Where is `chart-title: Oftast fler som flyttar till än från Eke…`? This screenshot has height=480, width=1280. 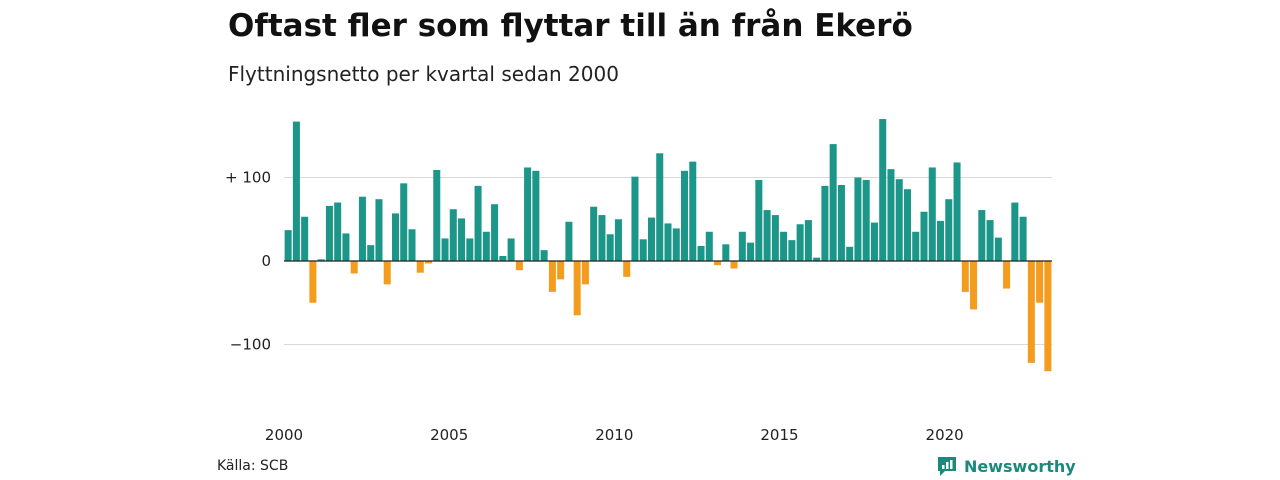 chart-title: Oftast fler som flyttar till än från Eke… is located at coordinates (570, 26).